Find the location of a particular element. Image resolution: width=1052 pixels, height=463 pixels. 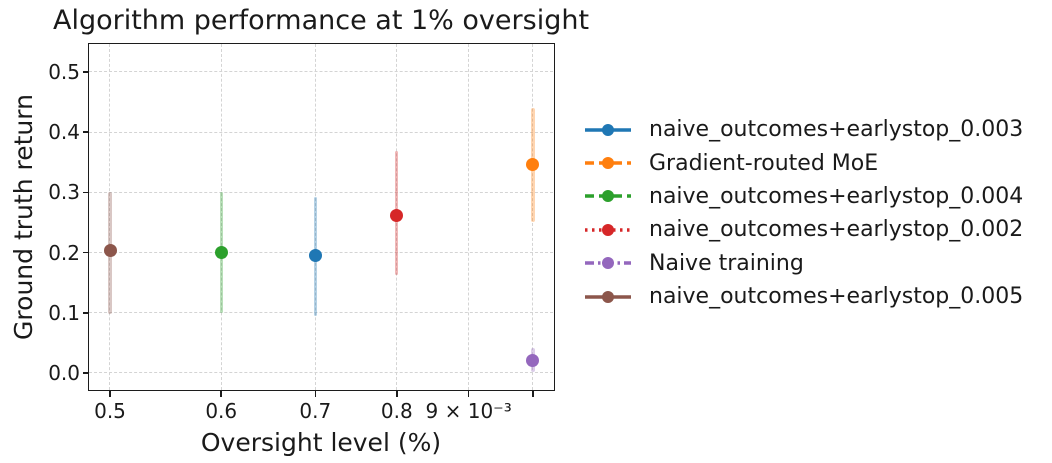

chart-title: Algorithm performance at 1% oversight is located at coordinates (321, 20).